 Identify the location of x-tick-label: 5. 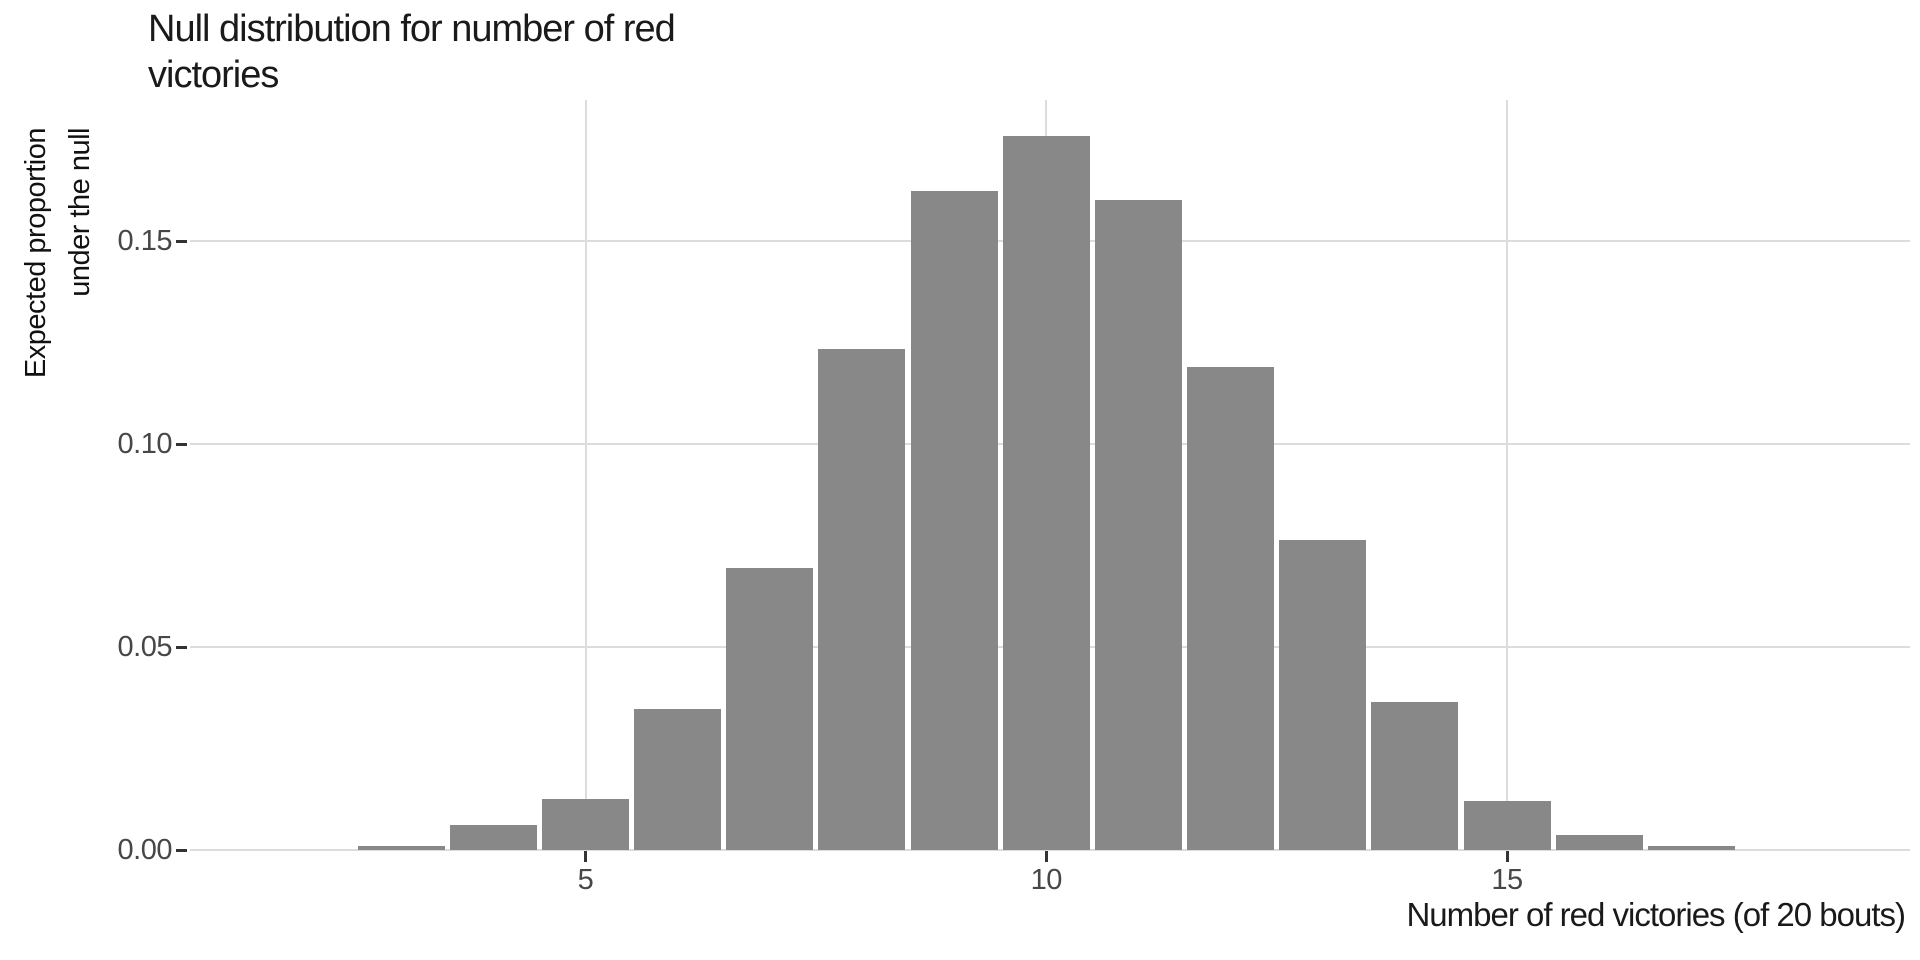
(585, 880).